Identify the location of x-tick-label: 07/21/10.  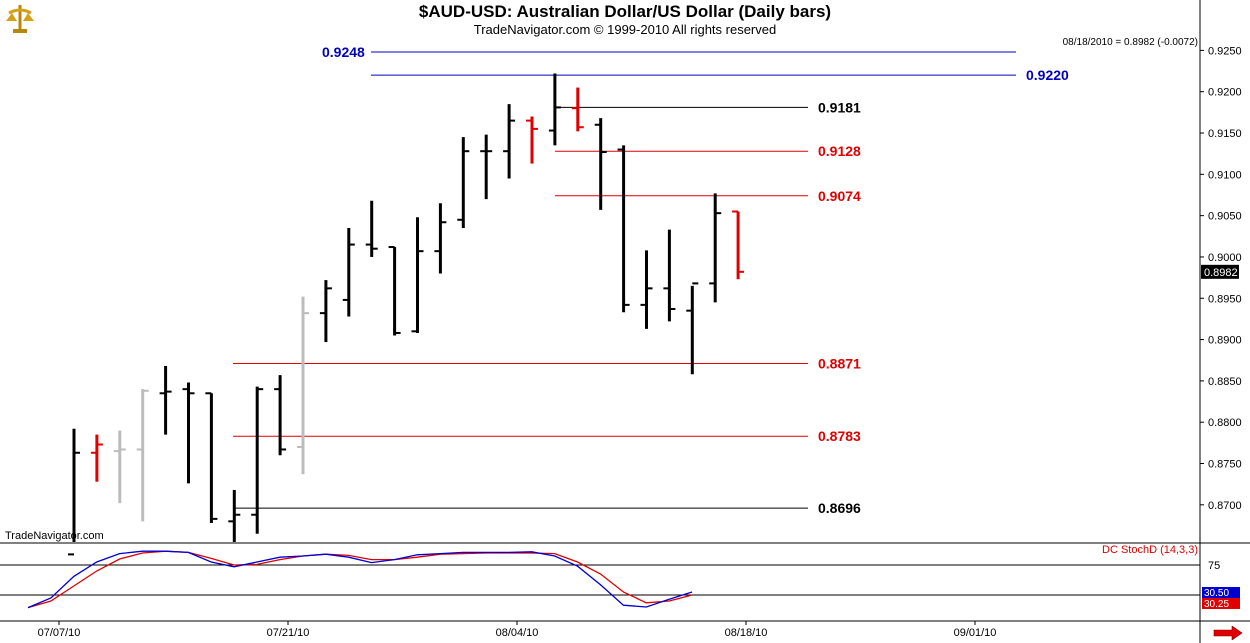
(288, 633).